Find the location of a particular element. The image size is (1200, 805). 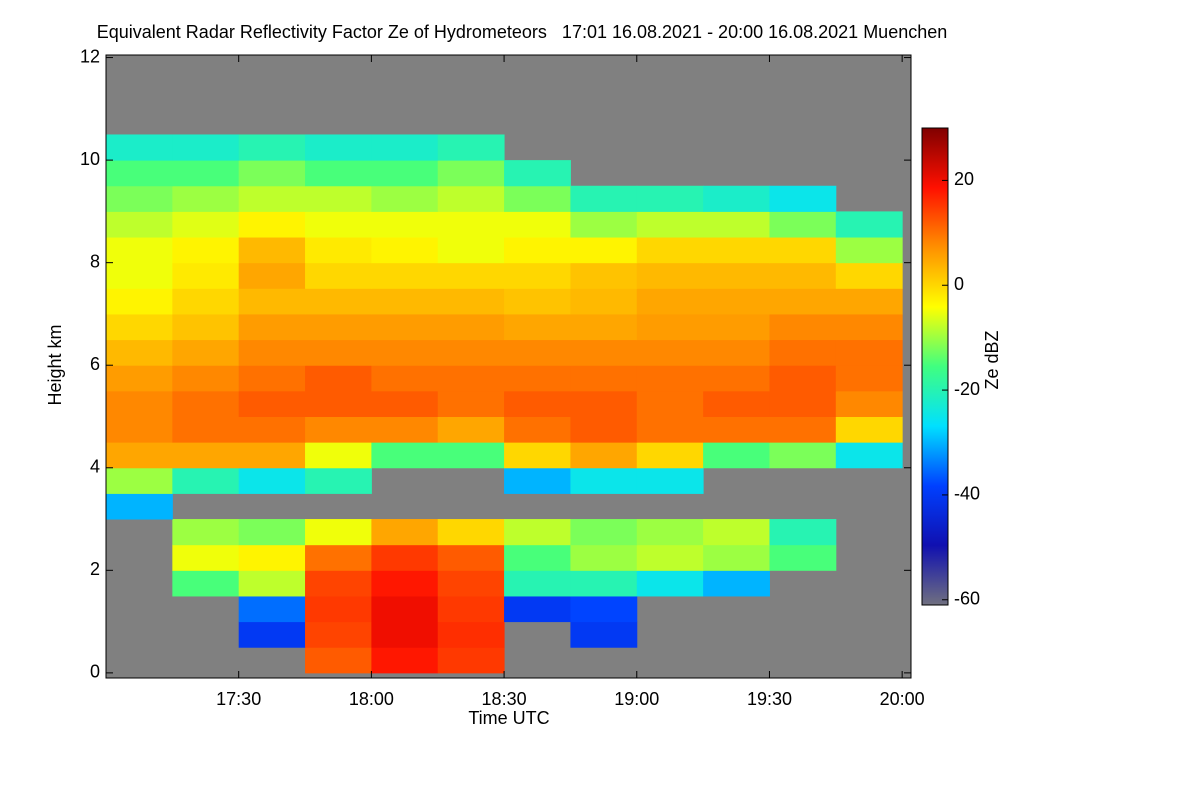

x-tick-label: 18:00 is located at coordinates (371, 699).